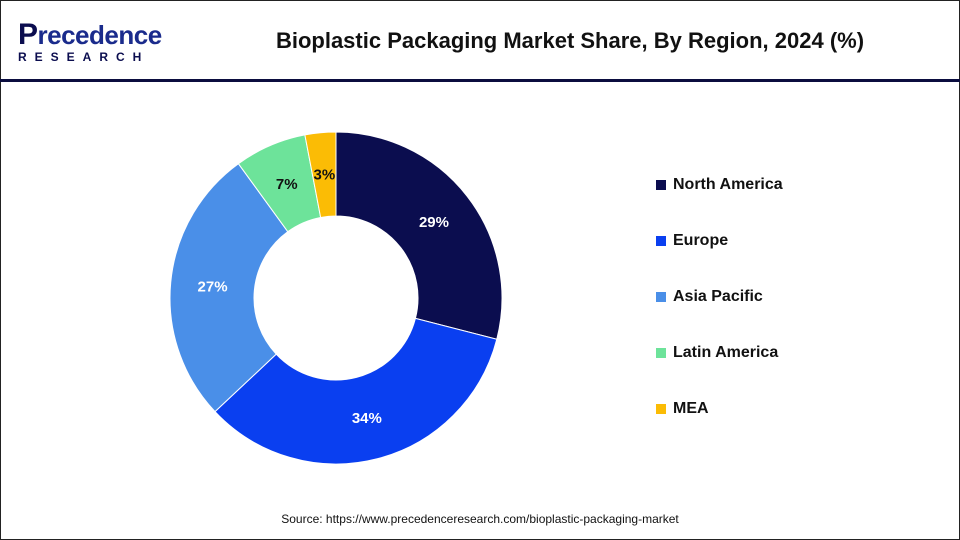 The image size is (960, 540). What do you see at coordinates (726, 352) in the screenshot?
I see `legend-label: Latin America` at bounding box center [726, 352].